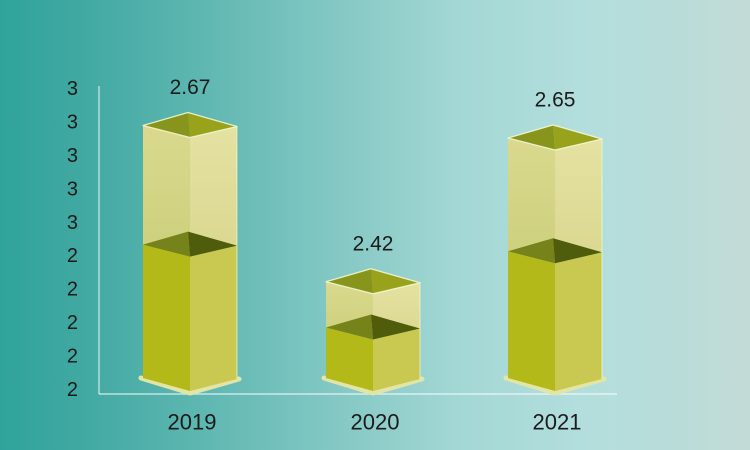  I want to click on bar-2020, so click(373, 332).